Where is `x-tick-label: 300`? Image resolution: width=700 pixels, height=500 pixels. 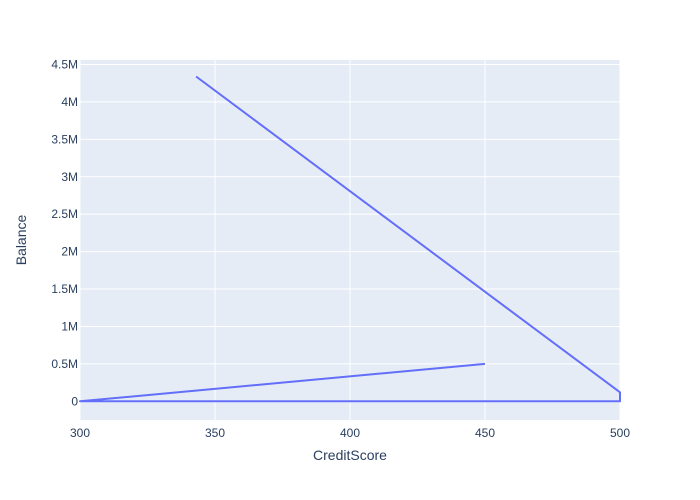 x-tick-label: 300 is located at coordinates (80, 433).